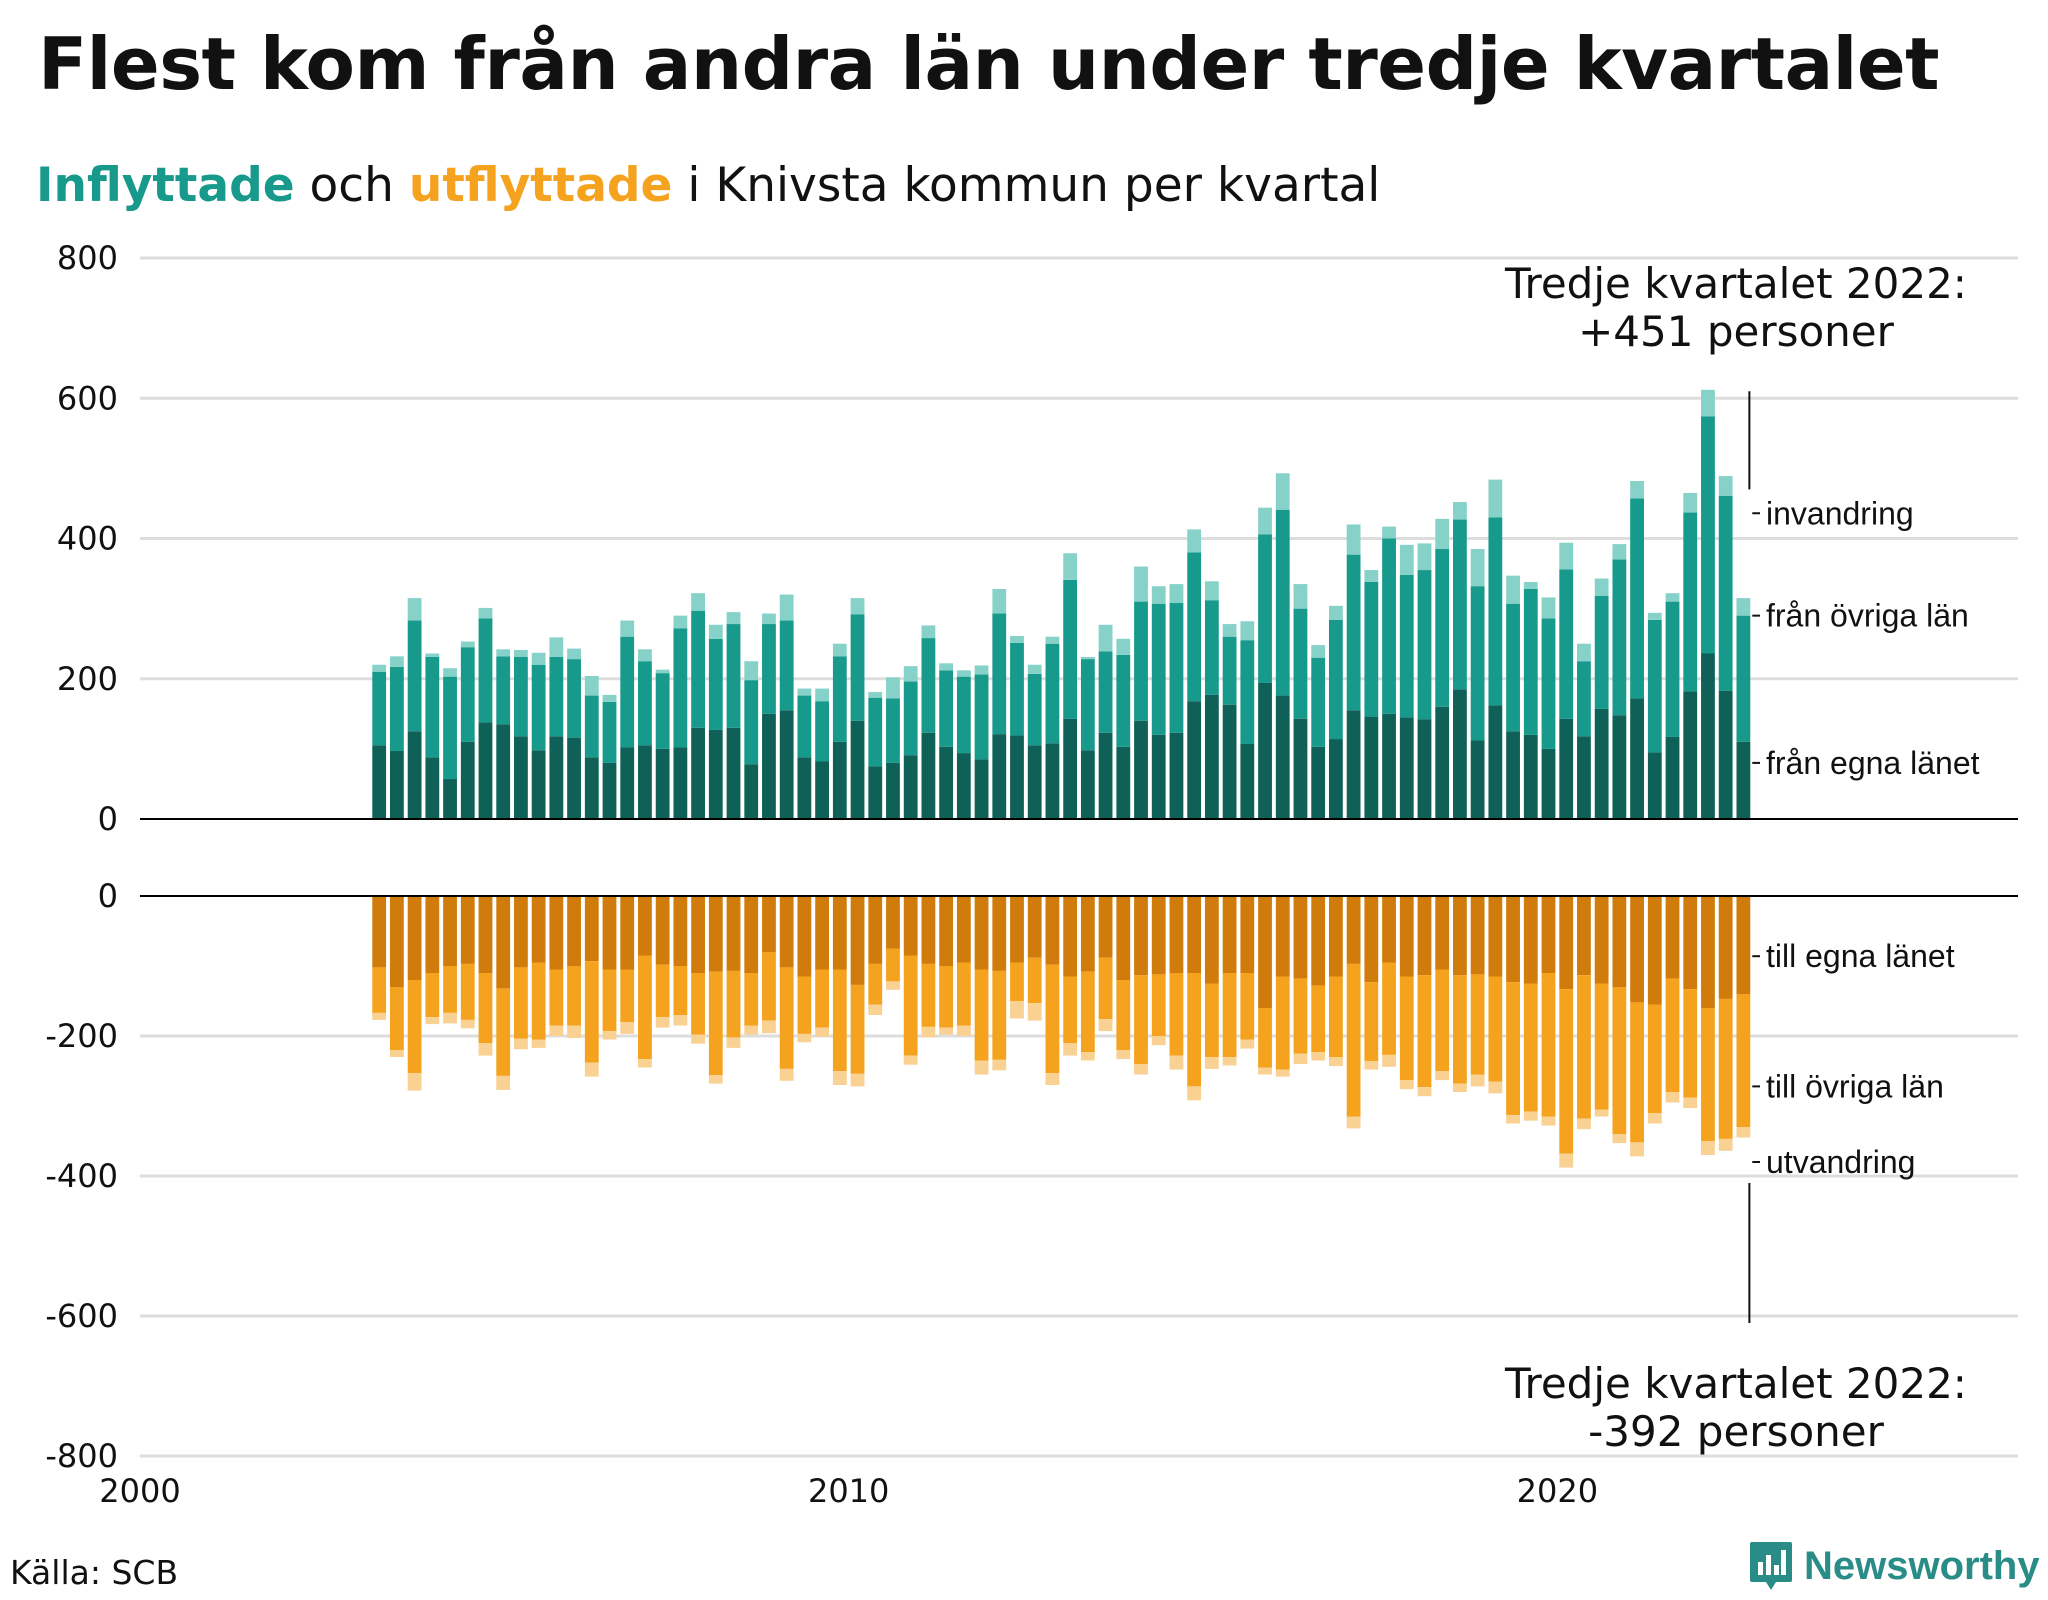 Image resolution: width=2048 pixels, height=1600 pixels. I want to click on x-tick-label: 2000, so click(139, 1491).